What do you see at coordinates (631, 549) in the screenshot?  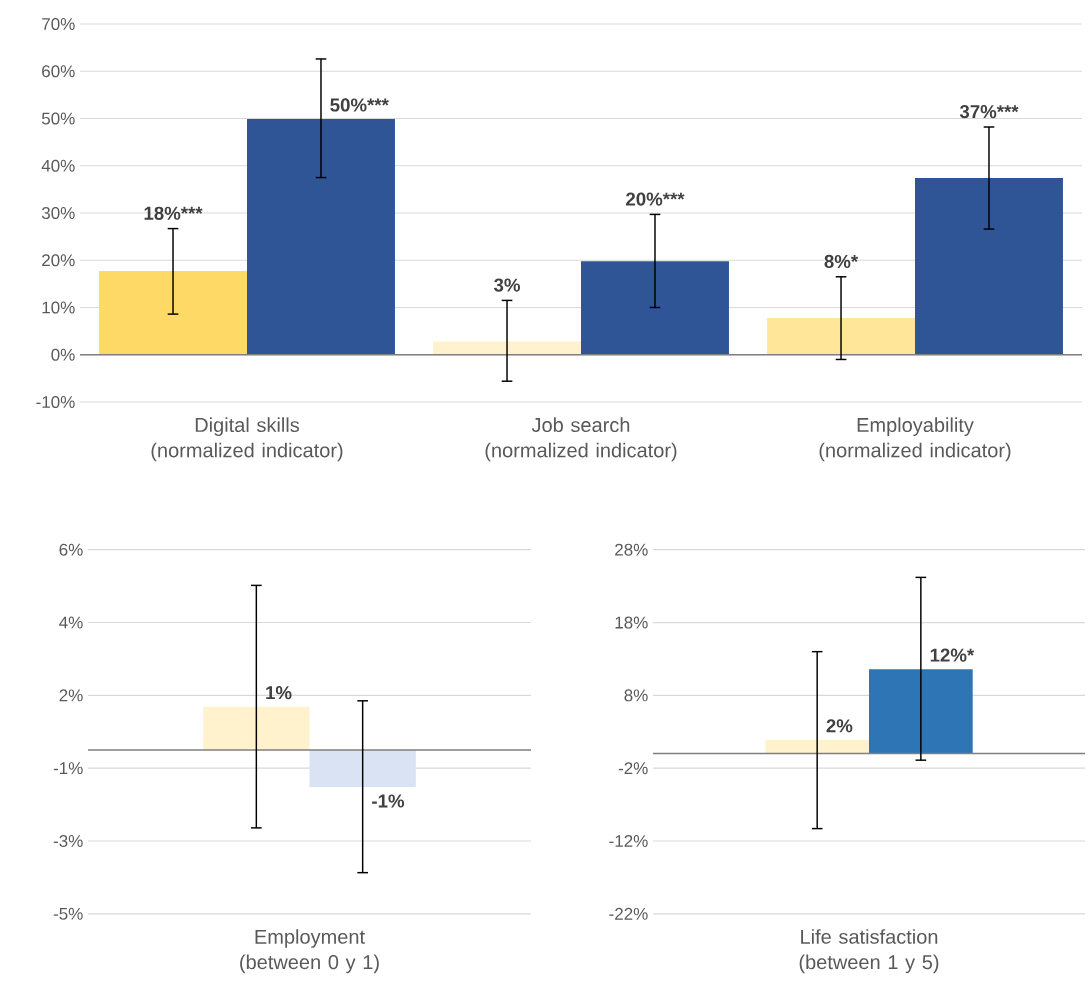 I see `y-tick-label: 28%` at bounding box center [631, 549].